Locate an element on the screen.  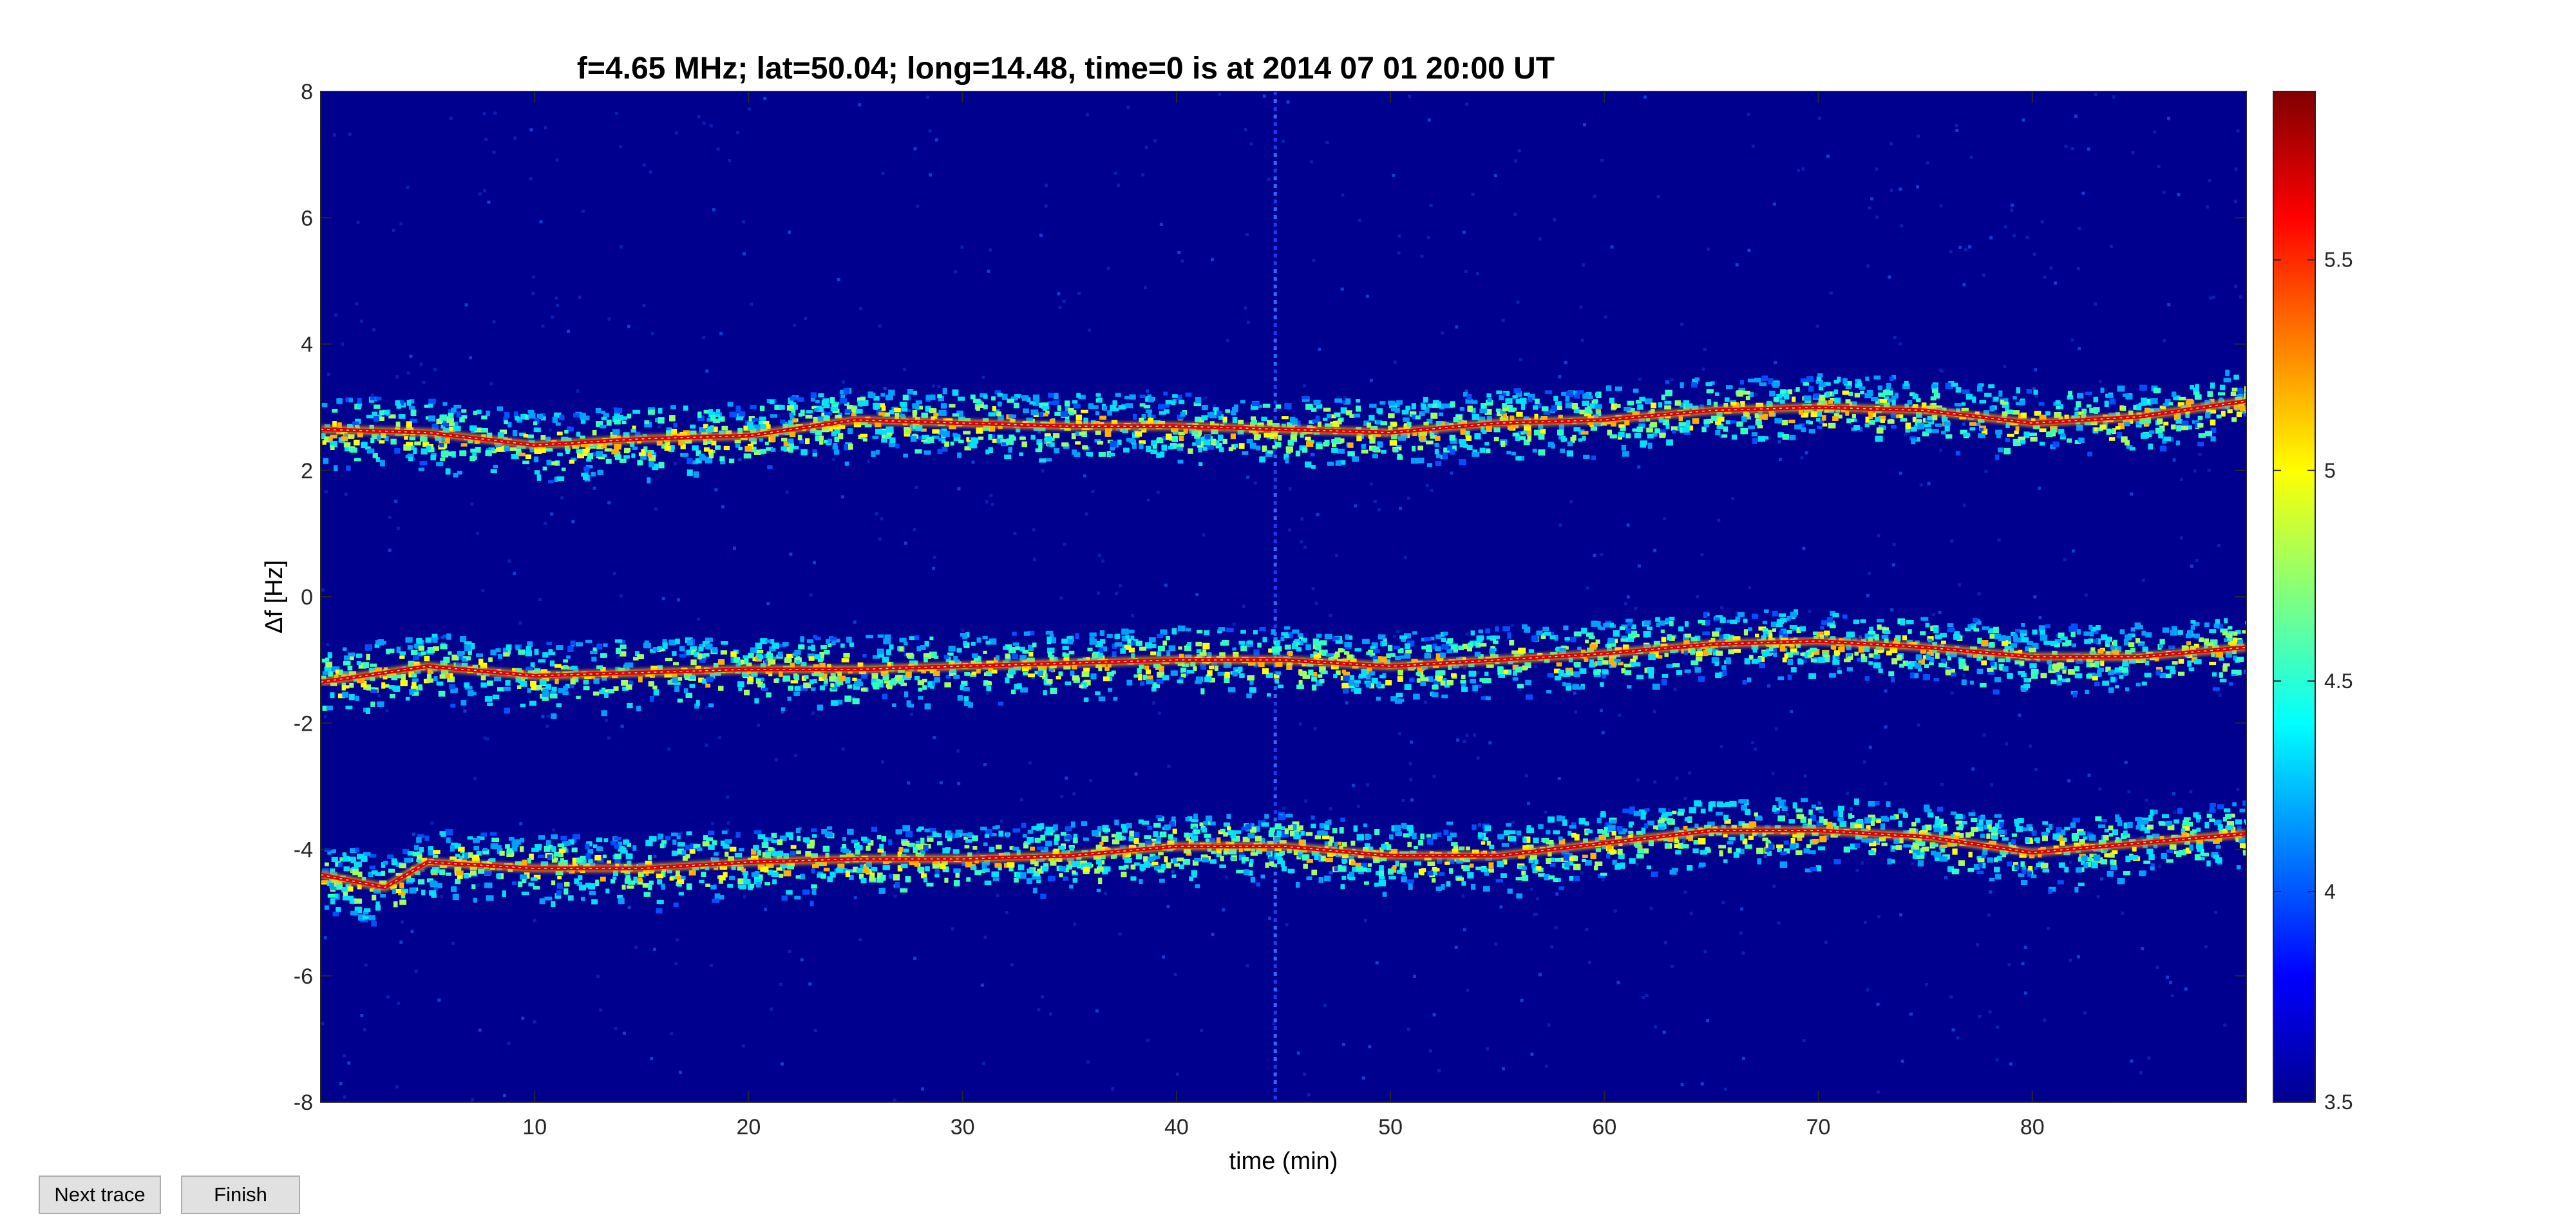
y-axis-label: Δf [Hz] is located at coordinates (274, 596).